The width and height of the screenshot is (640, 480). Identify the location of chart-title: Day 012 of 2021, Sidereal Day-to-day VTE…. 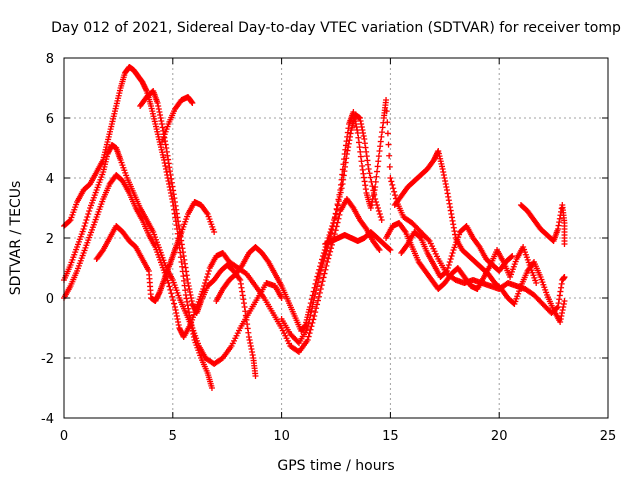
(336, 28).